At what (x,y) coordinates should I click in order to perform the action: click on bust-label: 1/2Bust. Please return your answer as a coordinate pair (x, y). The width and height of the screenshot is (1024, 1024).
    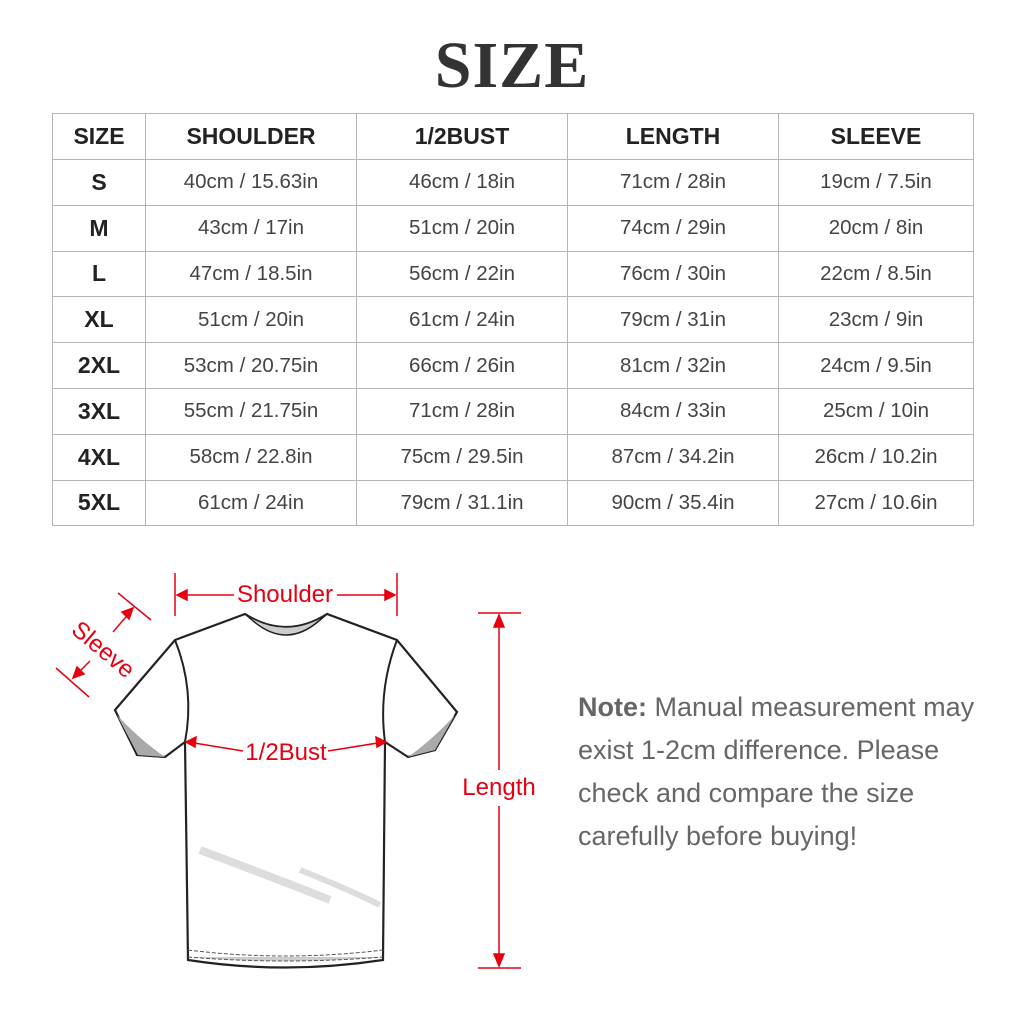
    Looking at the image, I should click on (286, 752).